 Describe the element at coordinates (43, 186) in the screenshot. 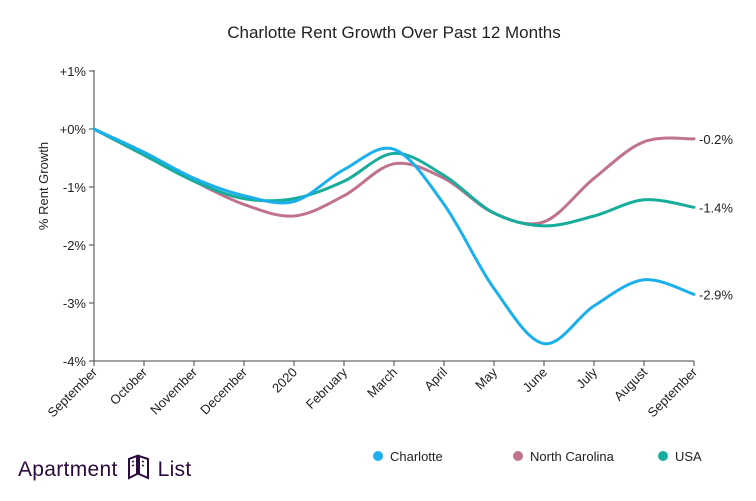

I see `y-axis-label: % Rent Growth` at that location.